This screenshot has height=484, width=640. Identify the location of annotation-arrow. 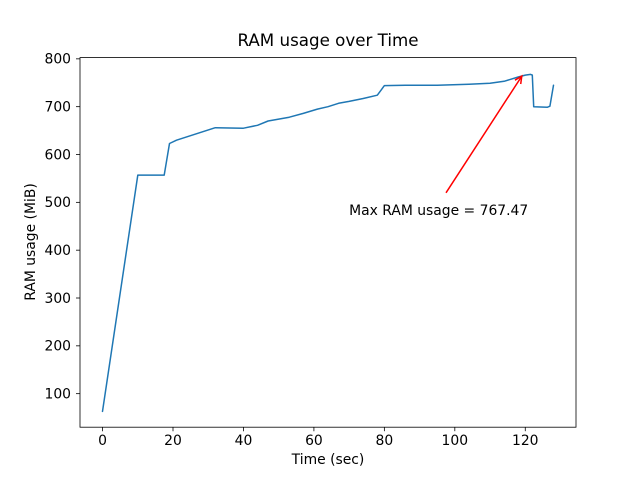
(484, 134).